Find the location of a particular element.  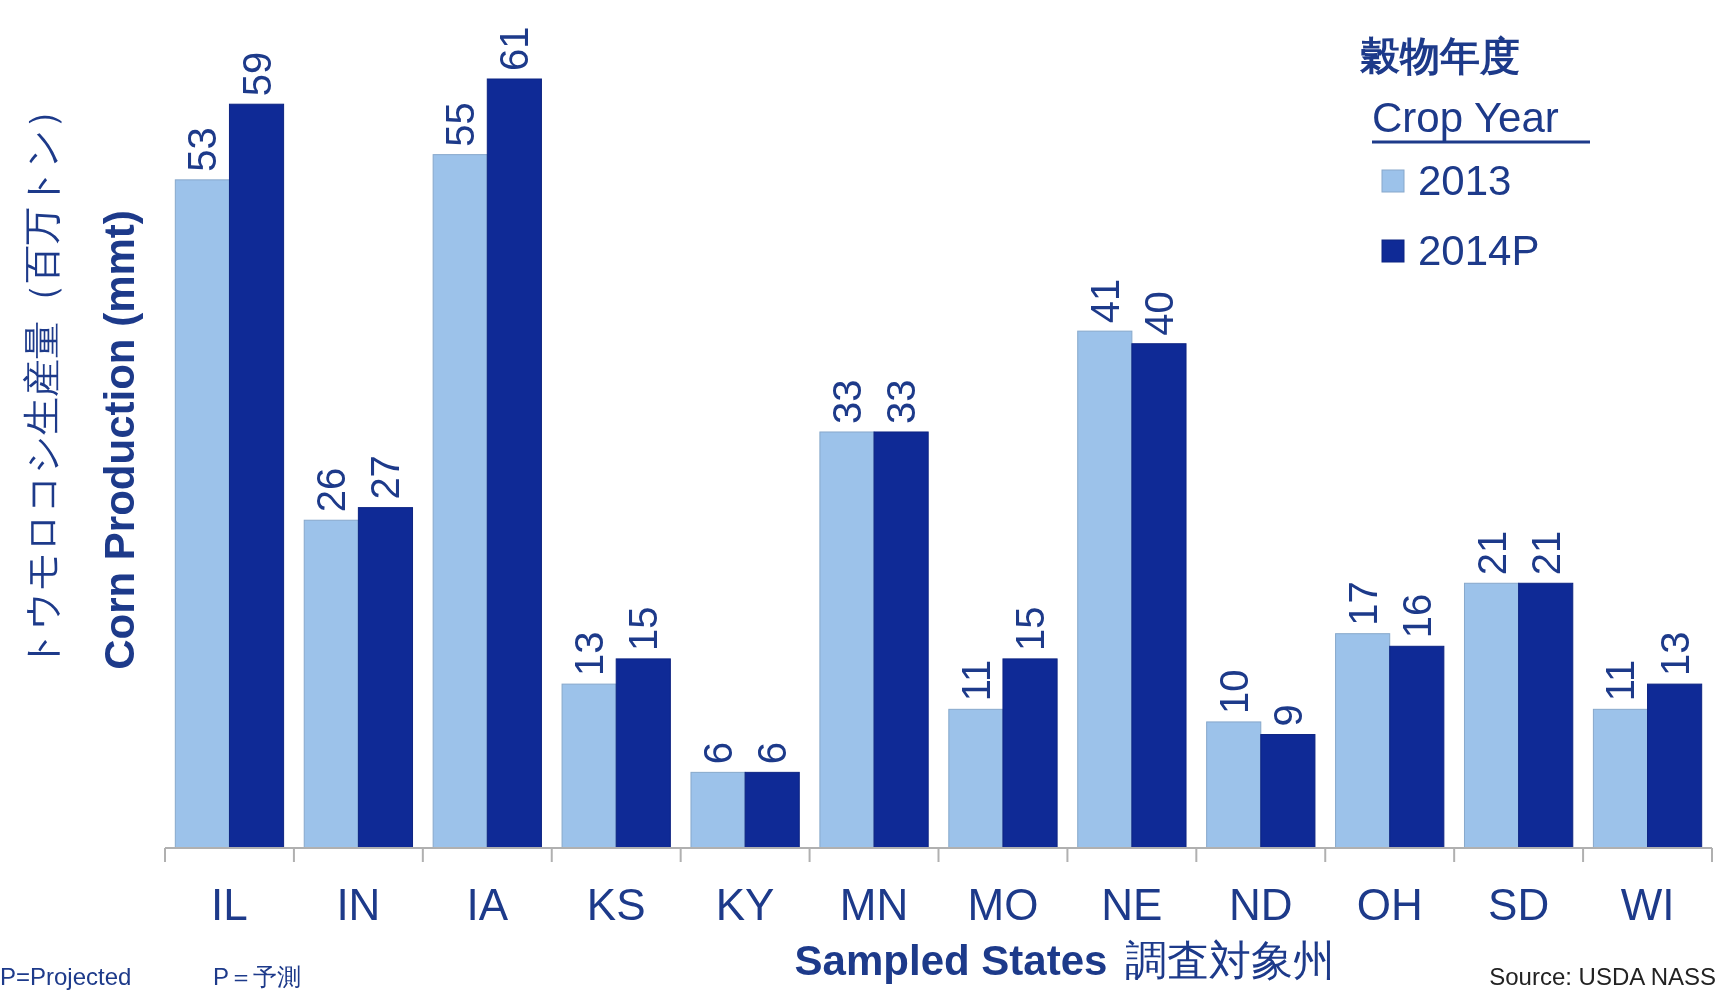

data-label: 41 is located at coordinates (1104, 301).